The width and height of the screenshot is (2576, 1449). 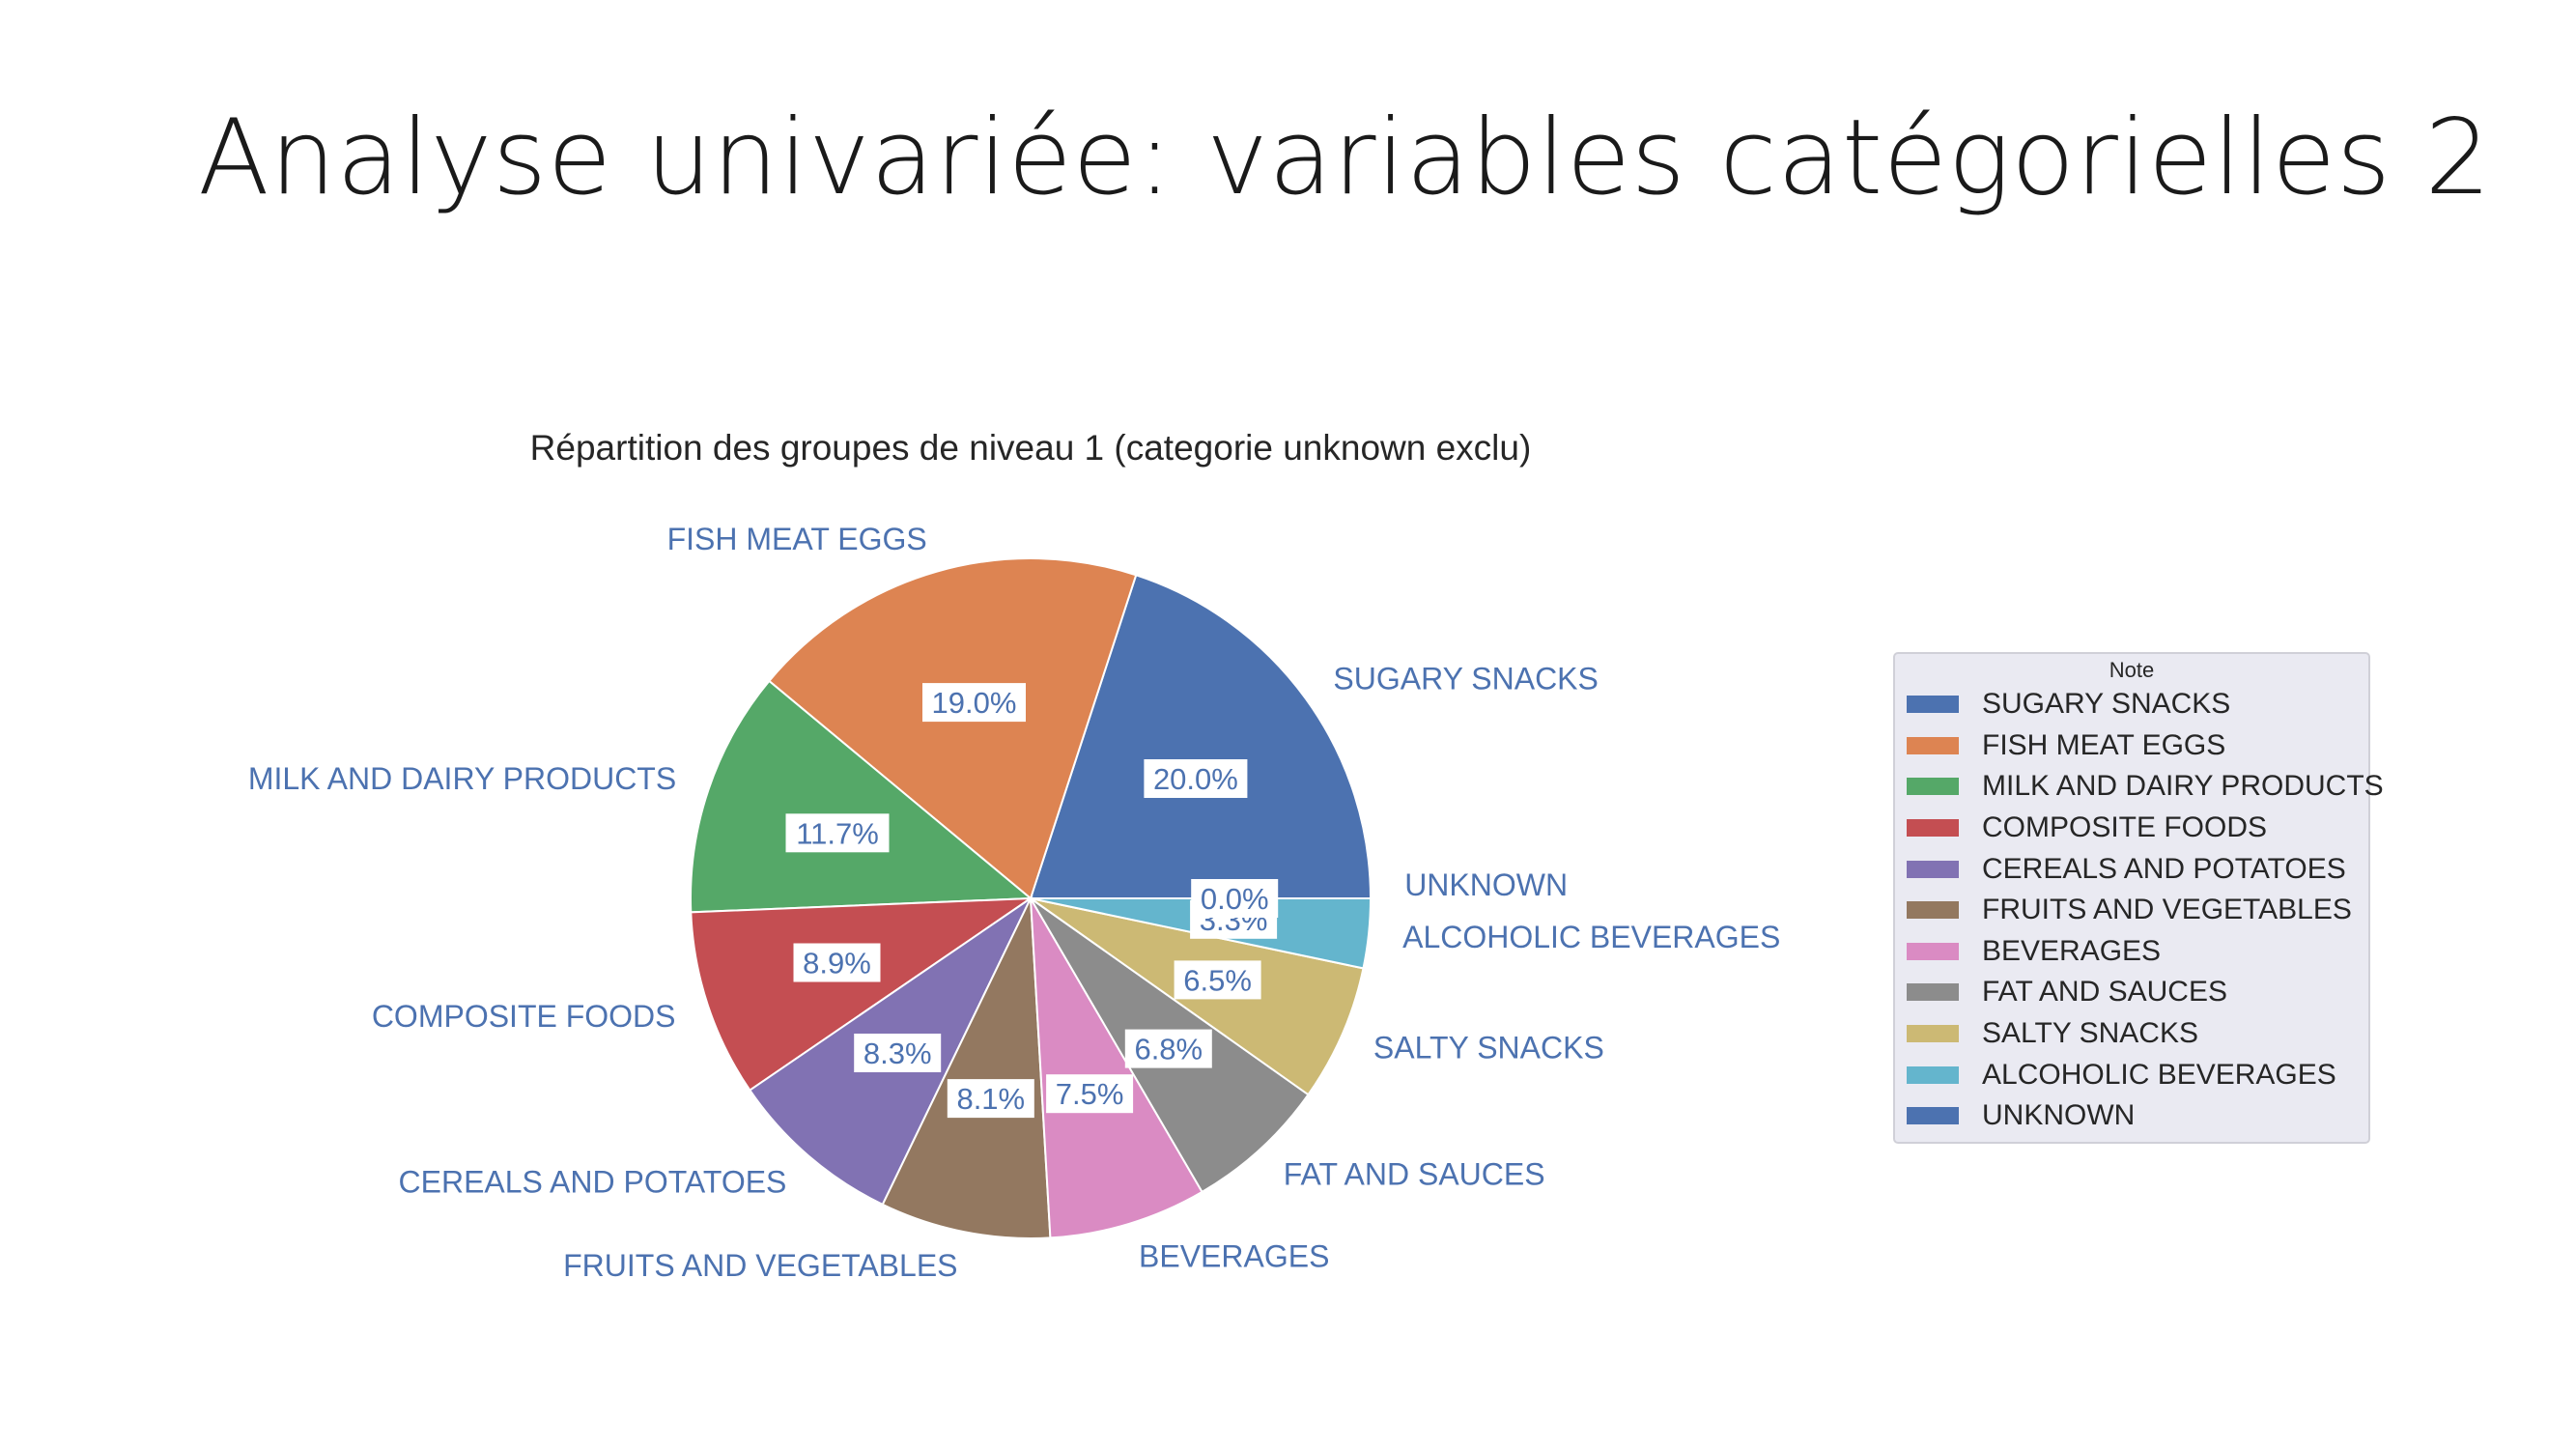 I want to click on slice-value-text: 6.5%, so click(x=1217, y=980).